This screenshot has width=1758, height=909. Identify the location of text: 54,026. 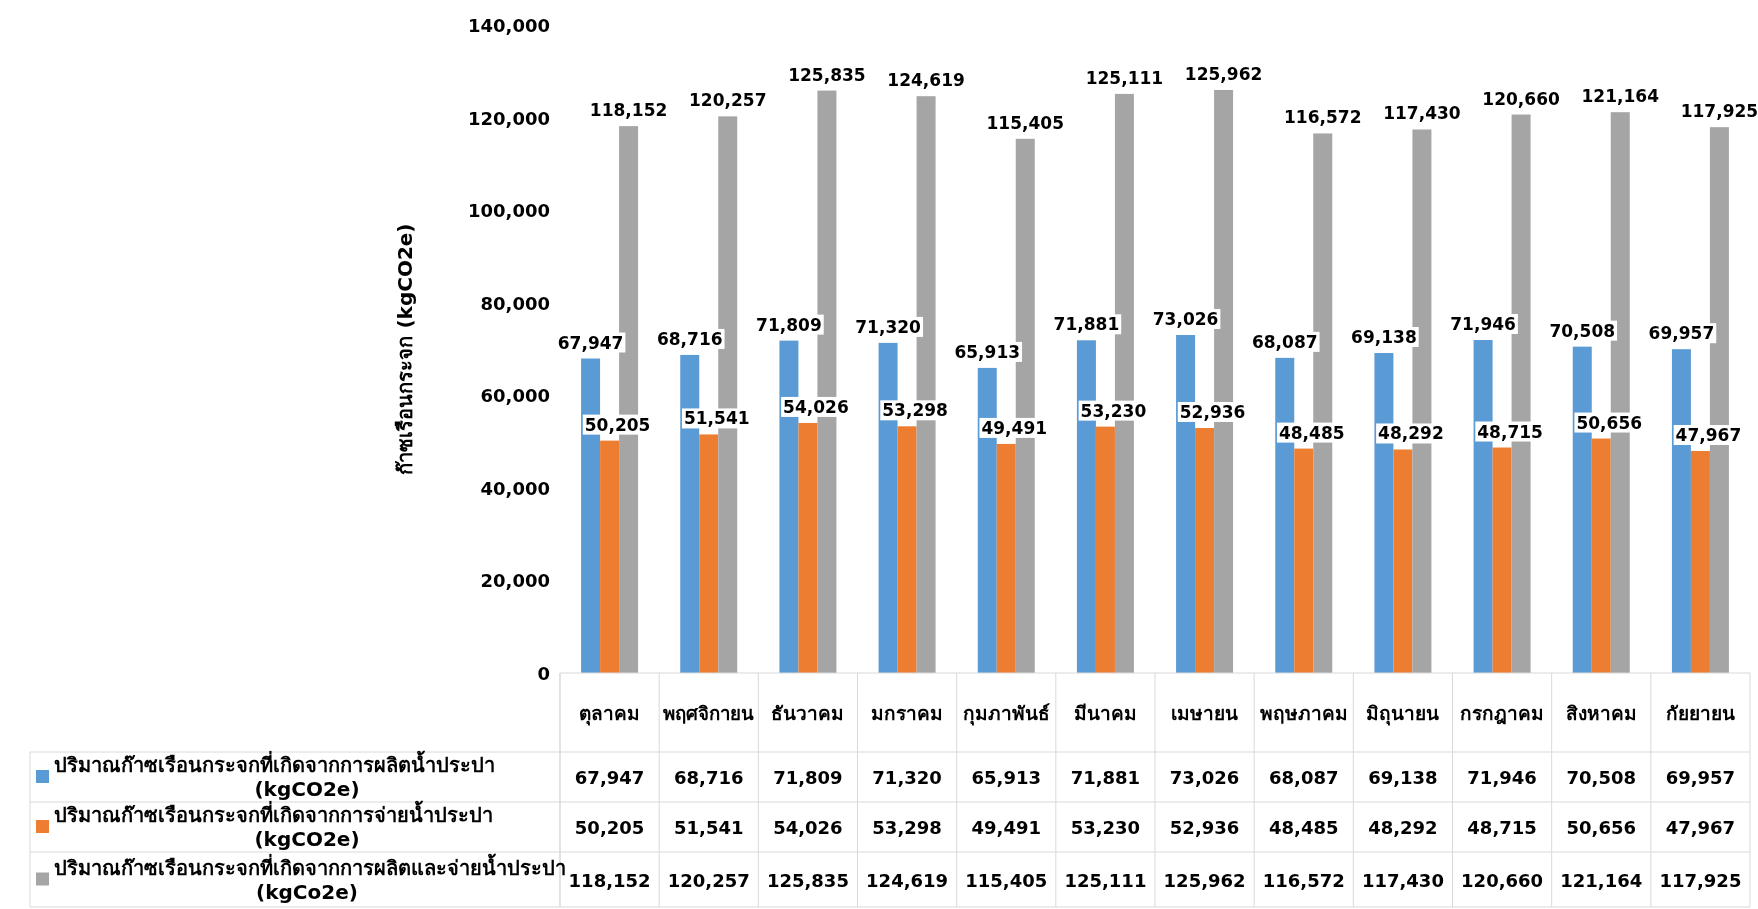
(816, 406).